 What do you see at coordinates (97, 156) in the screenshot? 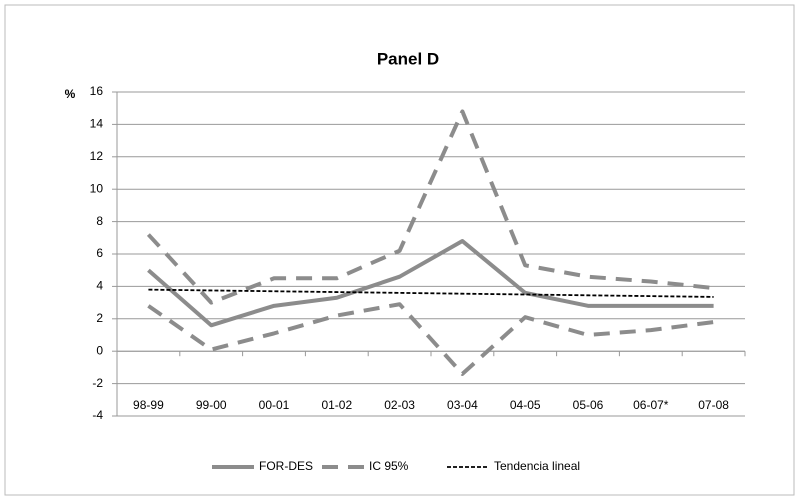
I see `y-tick-label: 12` at bounding box center [97, 156].